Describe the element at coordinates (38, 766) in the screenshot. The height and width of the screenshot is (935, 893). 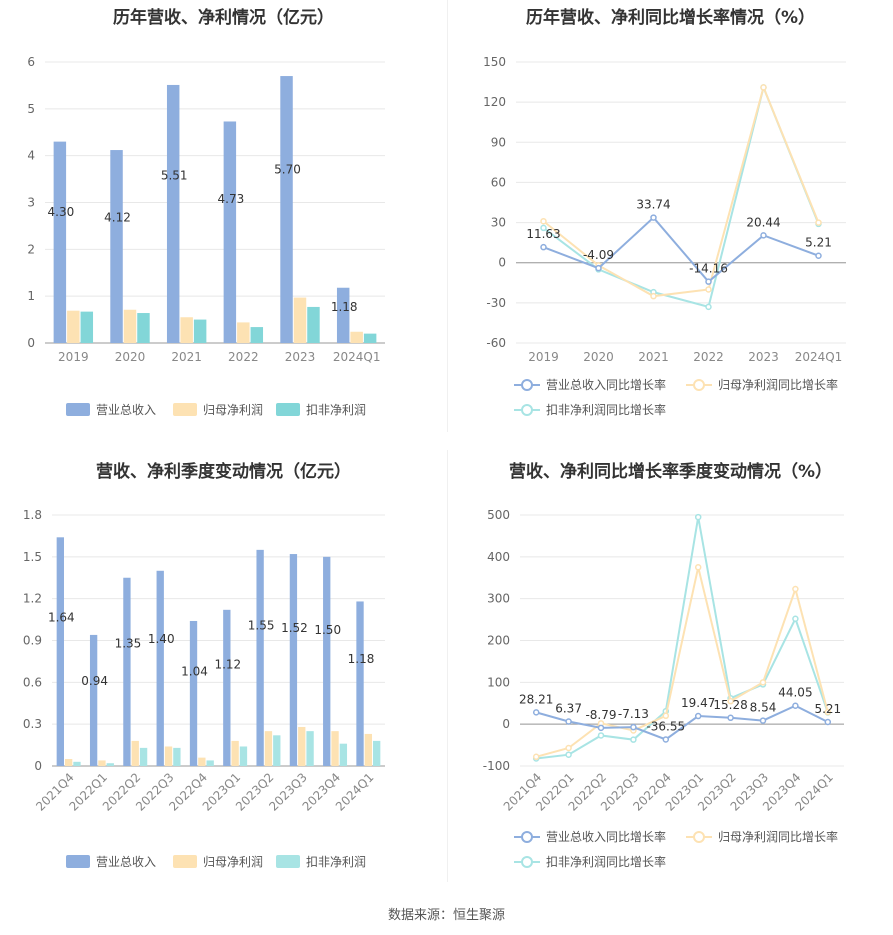
I see `y-tick-label: 0` at that location.